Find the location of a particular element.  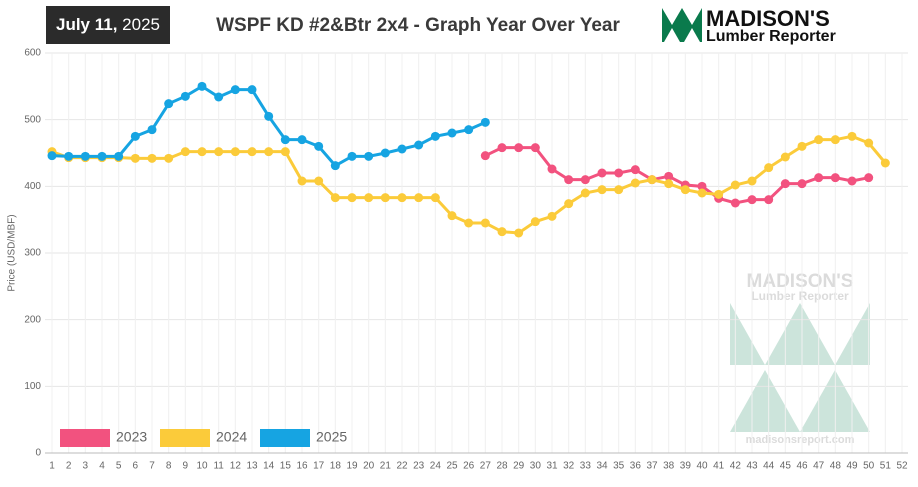

x-tick-label: 22 is located at coordinates (402, 466).